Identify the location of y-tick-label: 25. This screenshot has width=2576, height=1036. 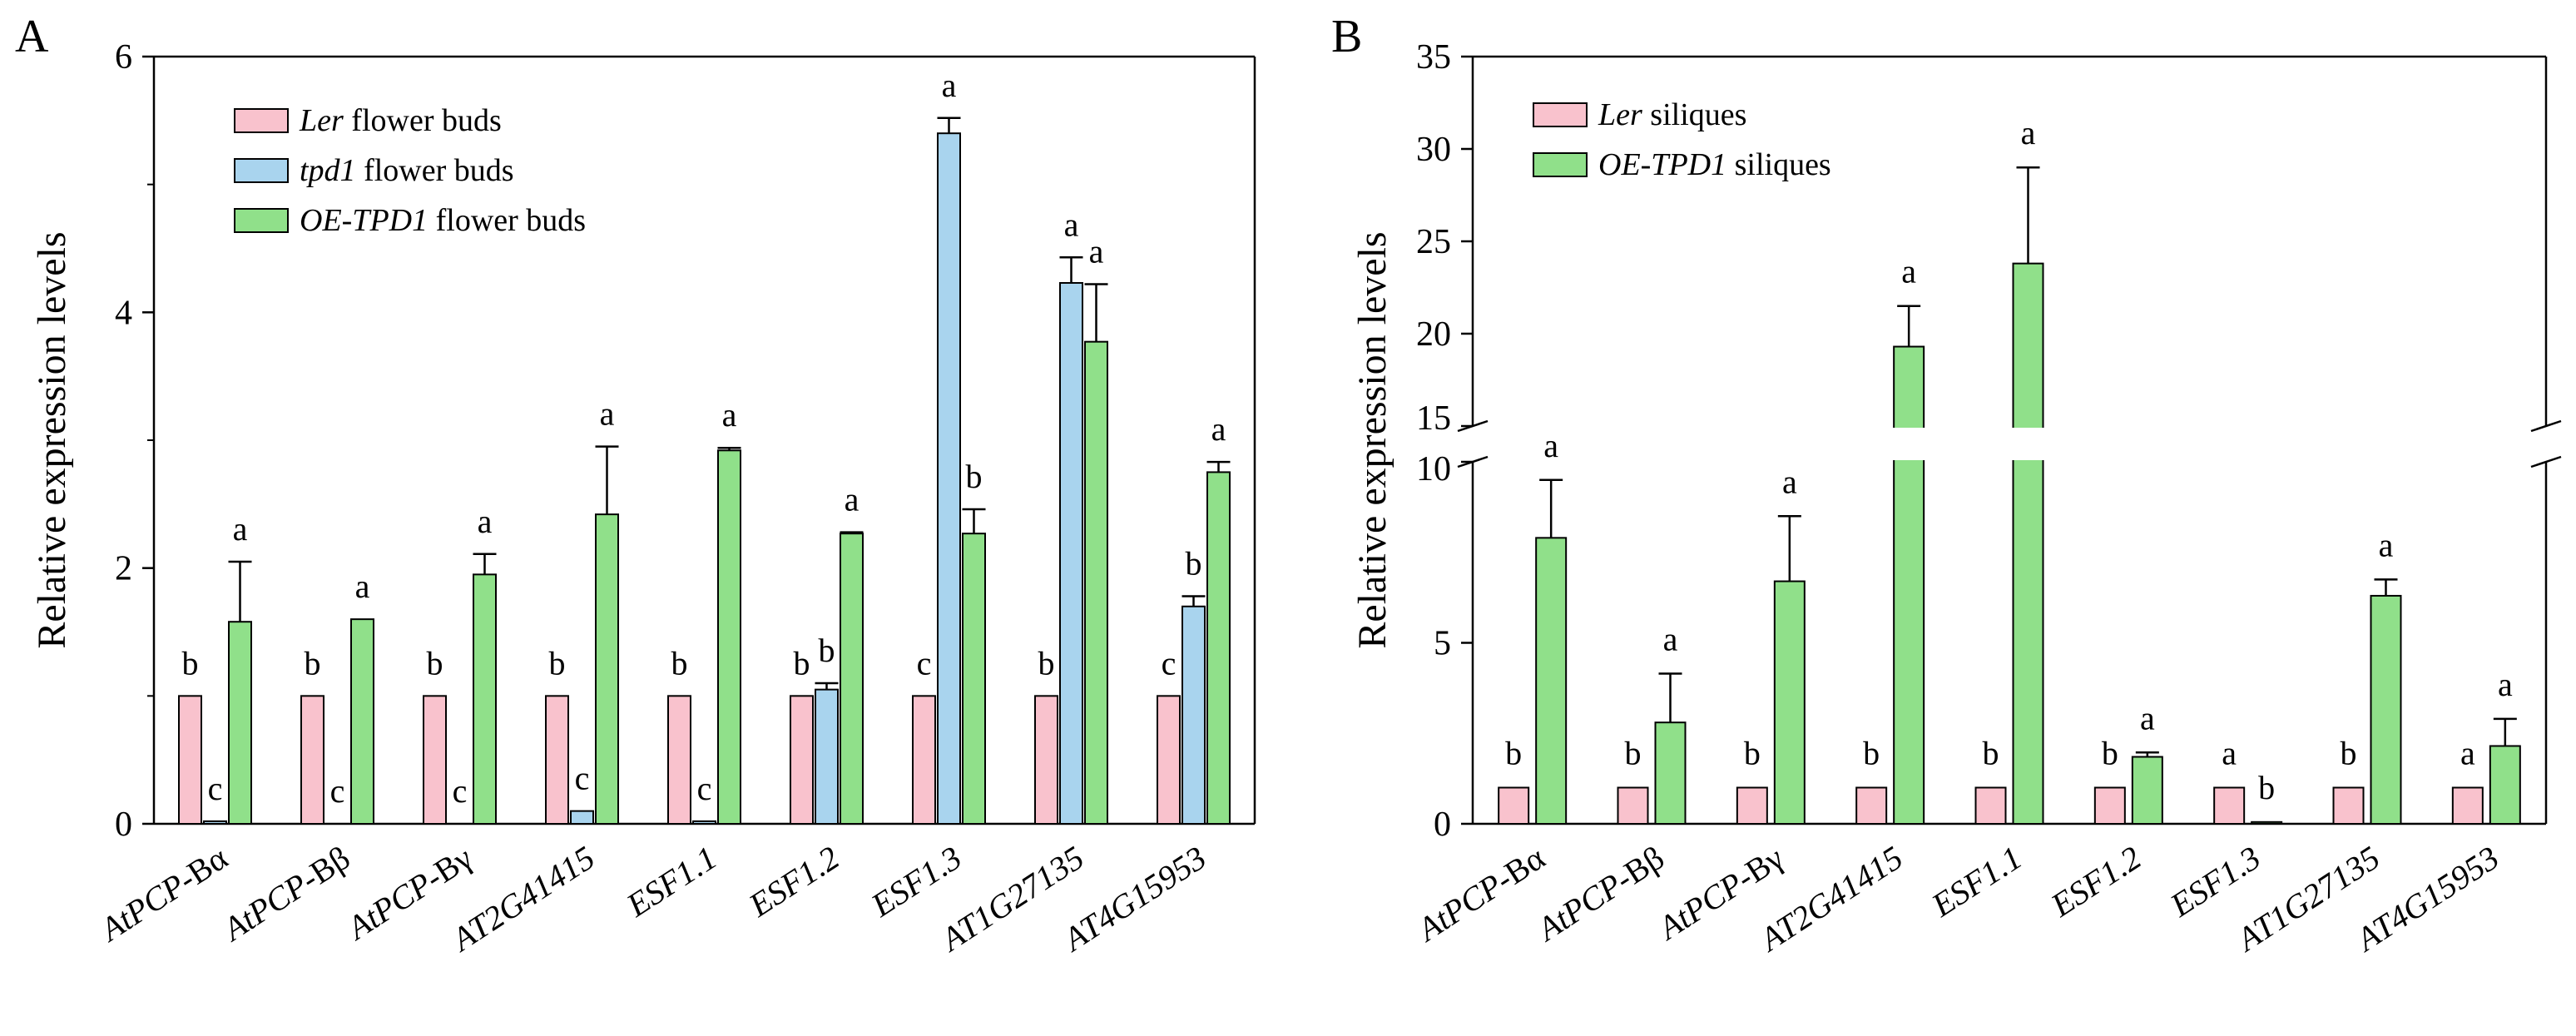
(1434, 242).